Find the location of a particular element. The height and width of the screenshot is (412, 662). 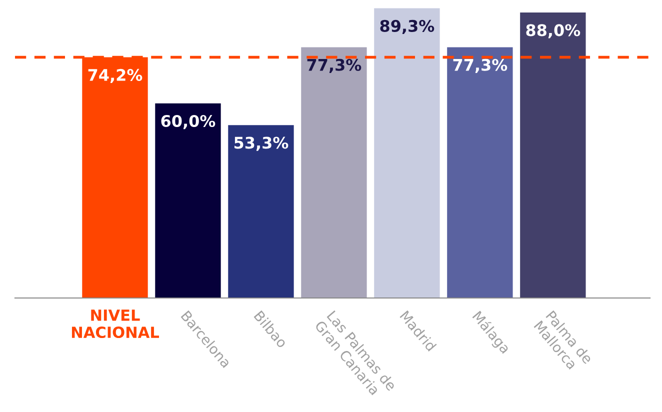

data-label: 89,3% is located at coordinates (407, 27).